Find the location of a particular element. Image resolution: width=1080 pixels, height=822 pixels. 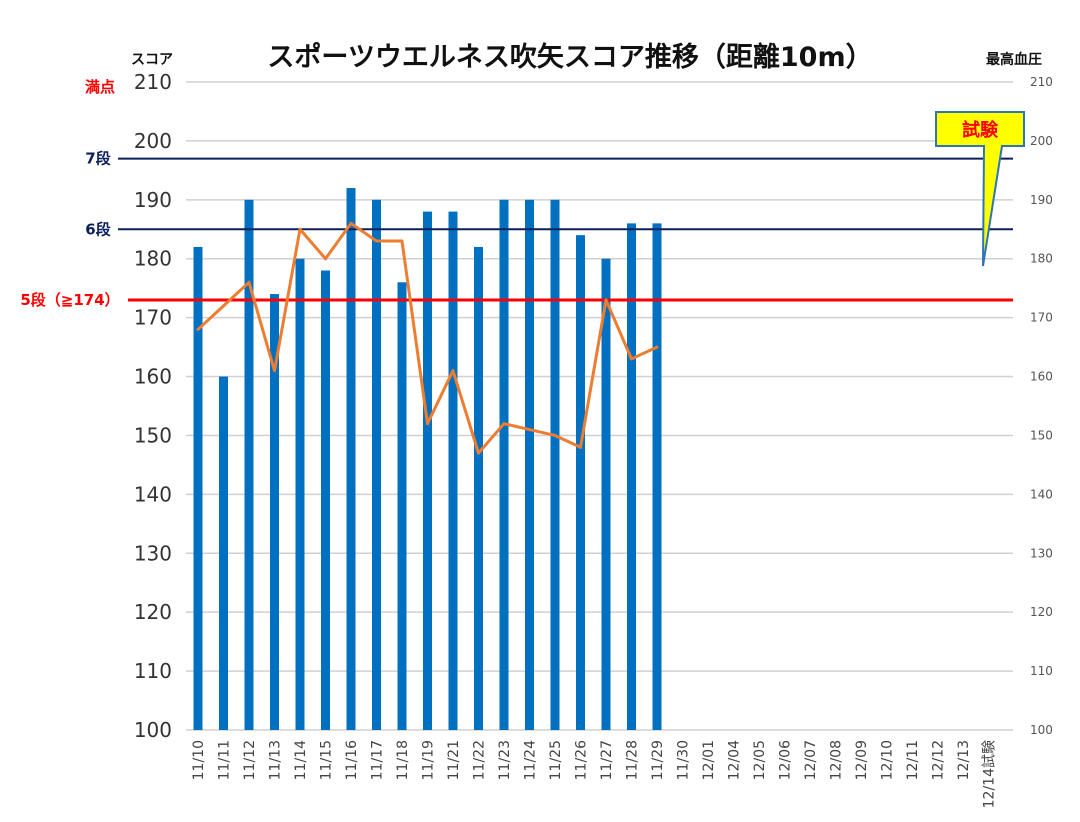

x-tick-label: 11/24 is located at coordinates (531, 760).